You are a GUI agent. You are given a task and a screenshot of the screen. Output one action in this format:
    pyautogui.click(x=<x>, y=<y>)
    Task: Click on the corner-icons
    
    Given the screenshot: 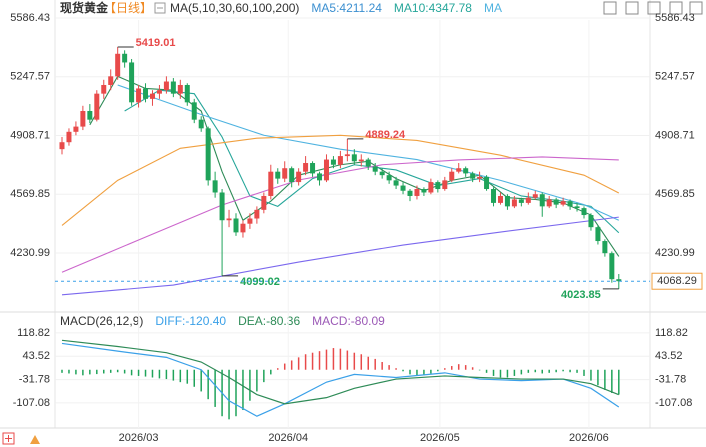 What is the action you would take?
    pyautogui.click(x=21, y=438)
    